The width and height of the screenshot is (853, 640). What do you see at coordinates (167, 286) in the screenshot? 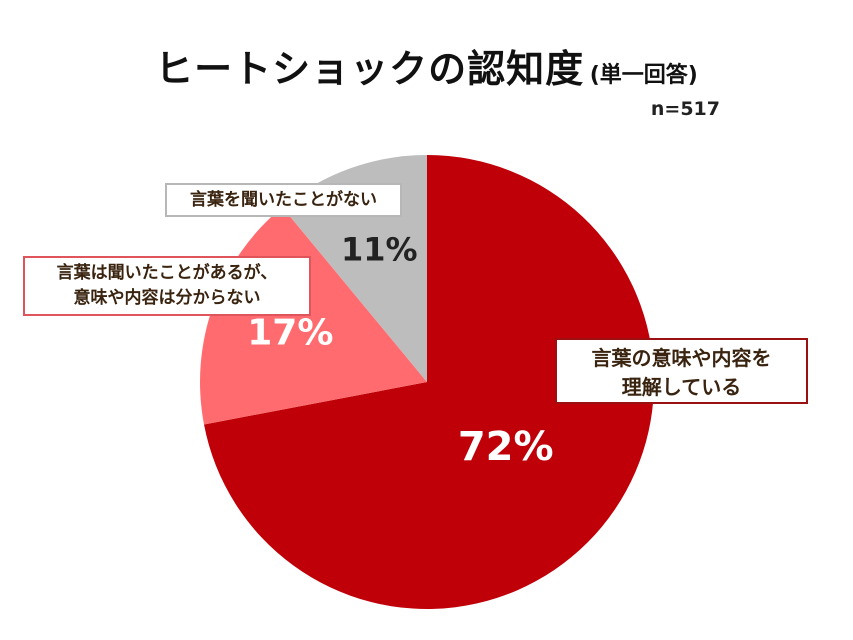
I see `callout-heard-not-understand: 言葉は聞いたことがあるが、 意味や内容は分からない` at bounding box center [167, 286].